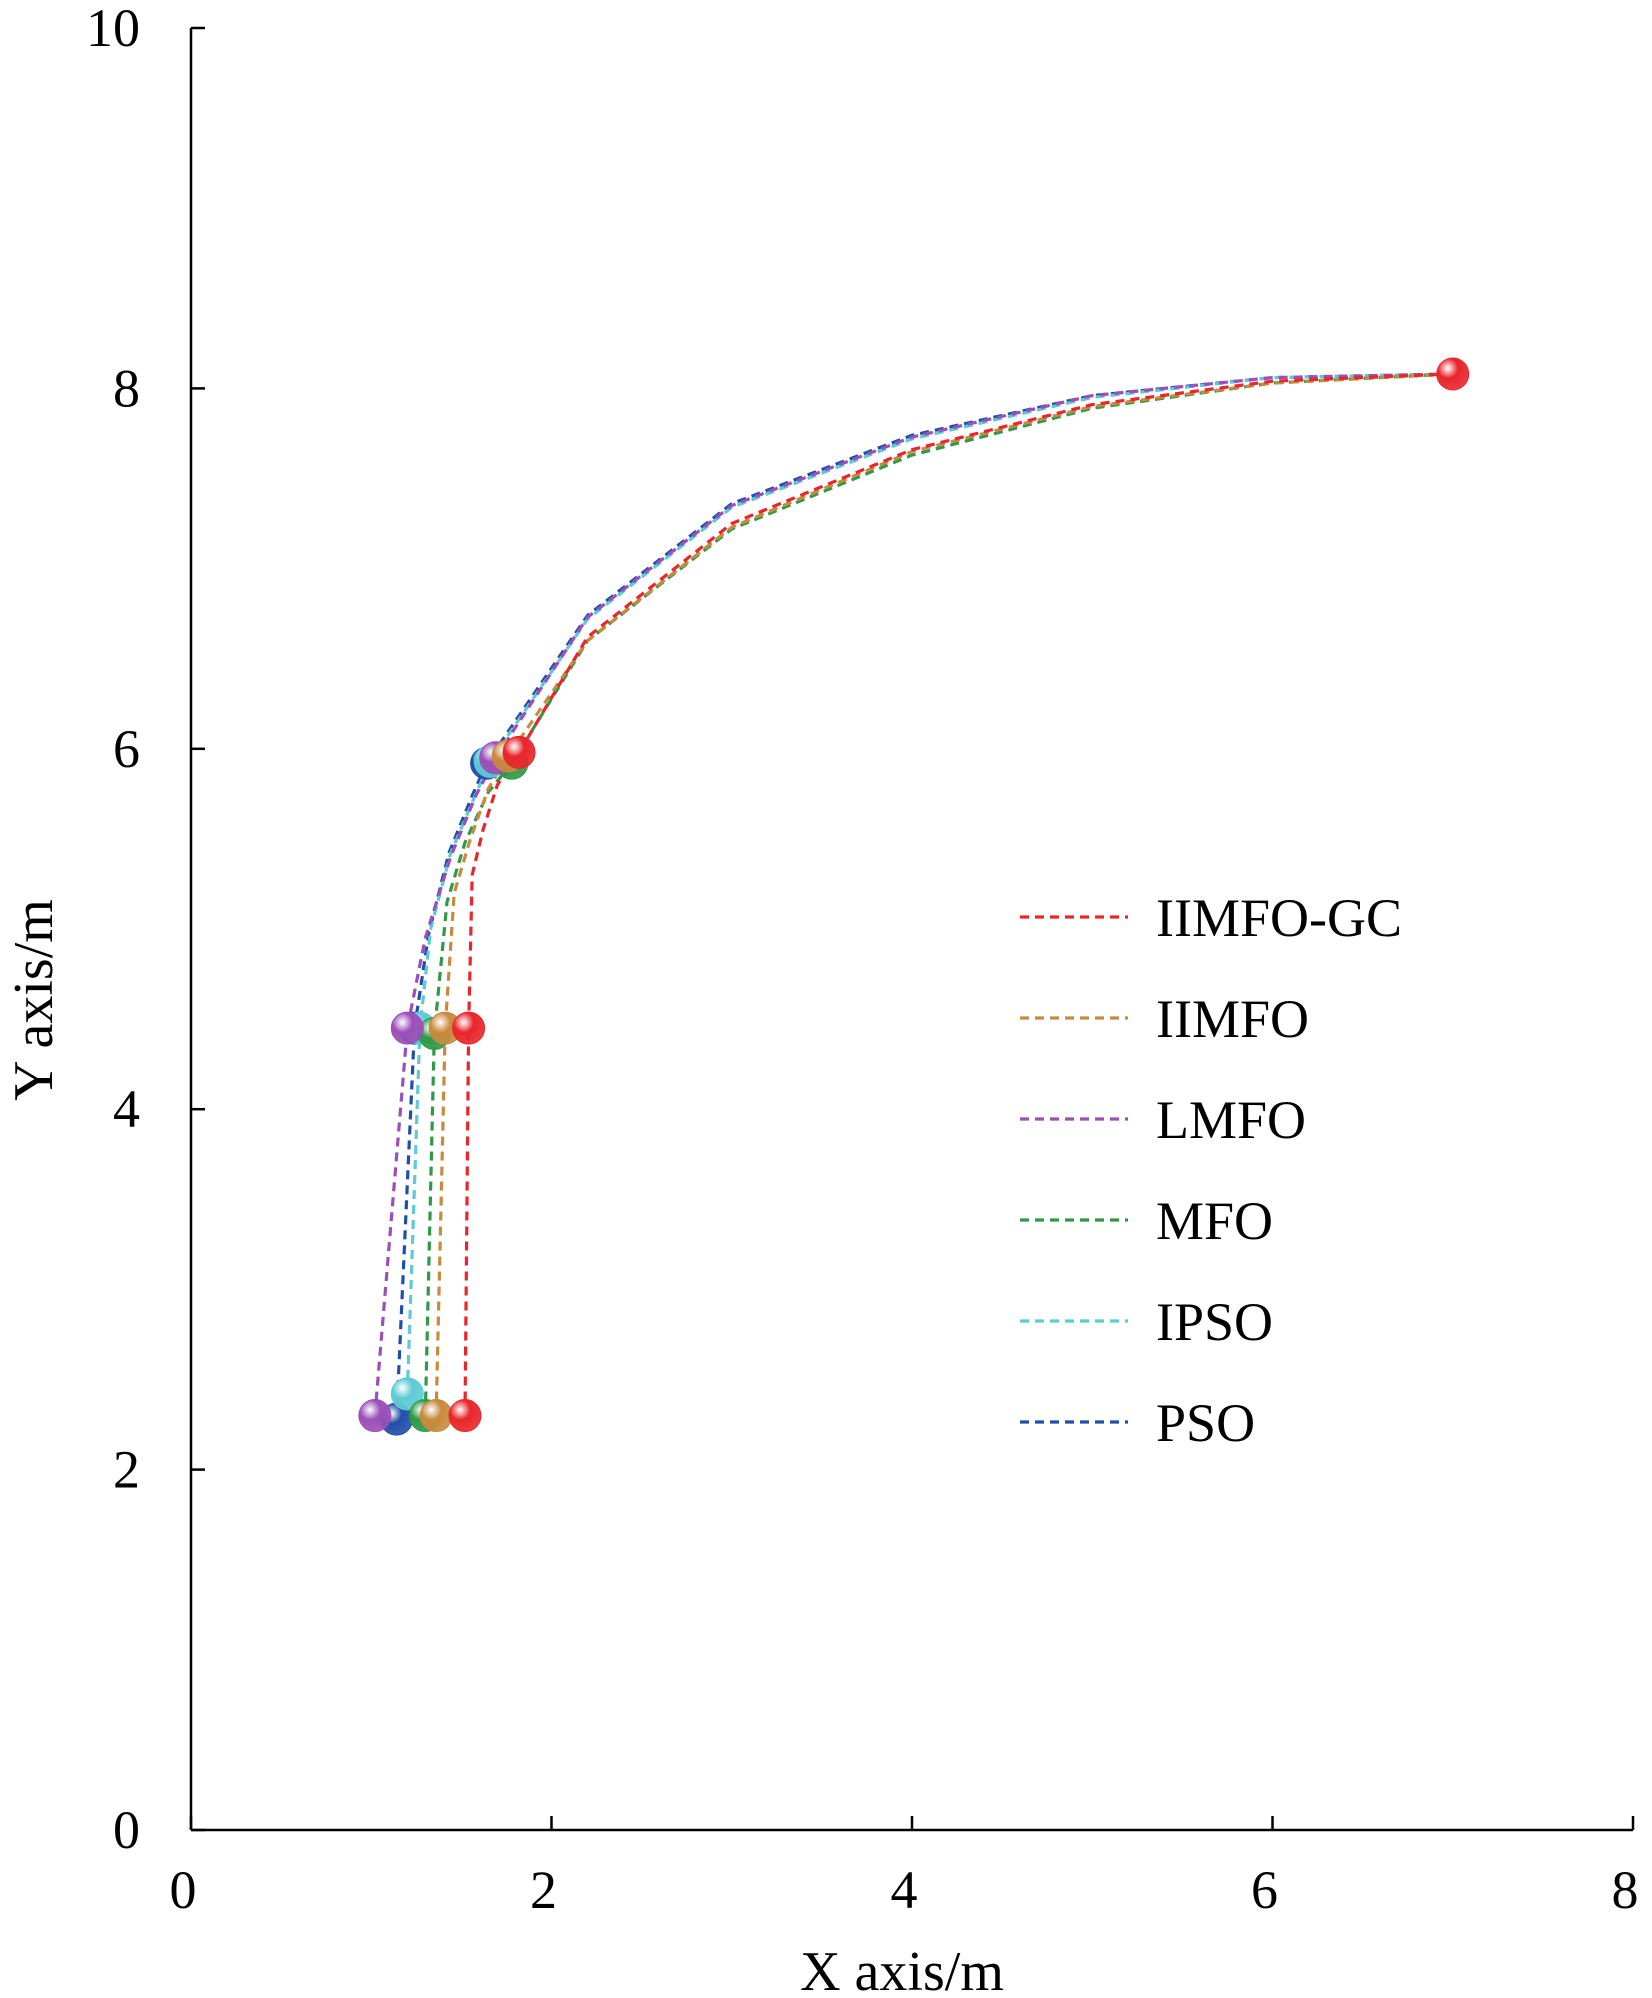 The width and height of the screenshot is (1652, 1998). I want to click on marker-ipso, so click(407, 1394).